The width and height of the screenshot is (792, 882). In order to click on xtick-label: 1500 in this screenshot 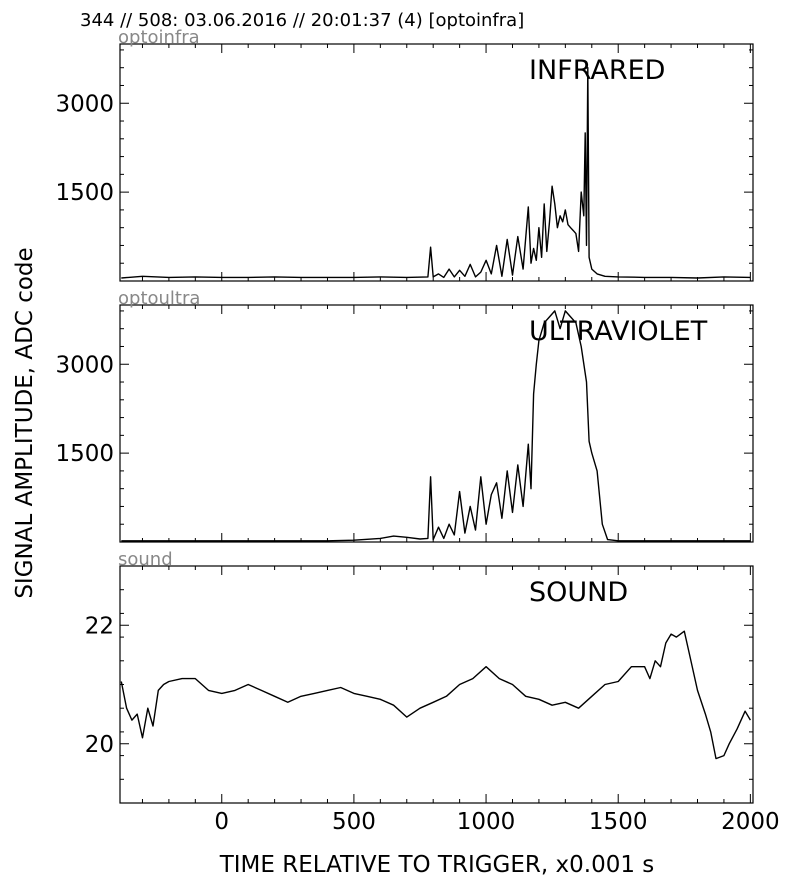, I will do `click(618, 822)`.